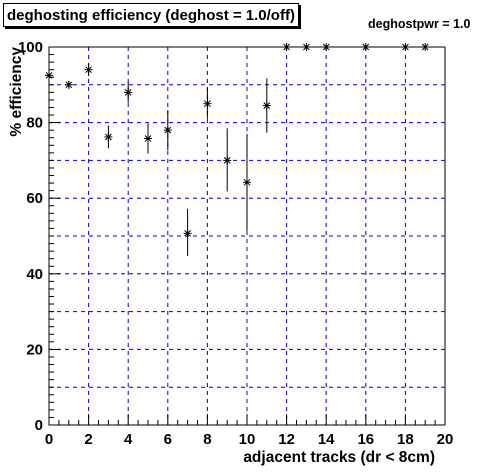 This screenshot has height=472, width=496. Describe the element at coordinates (339, 457) in the screenshot. I see `x-axis-title: adjacent tracks (dr < 8cm)` at that location.